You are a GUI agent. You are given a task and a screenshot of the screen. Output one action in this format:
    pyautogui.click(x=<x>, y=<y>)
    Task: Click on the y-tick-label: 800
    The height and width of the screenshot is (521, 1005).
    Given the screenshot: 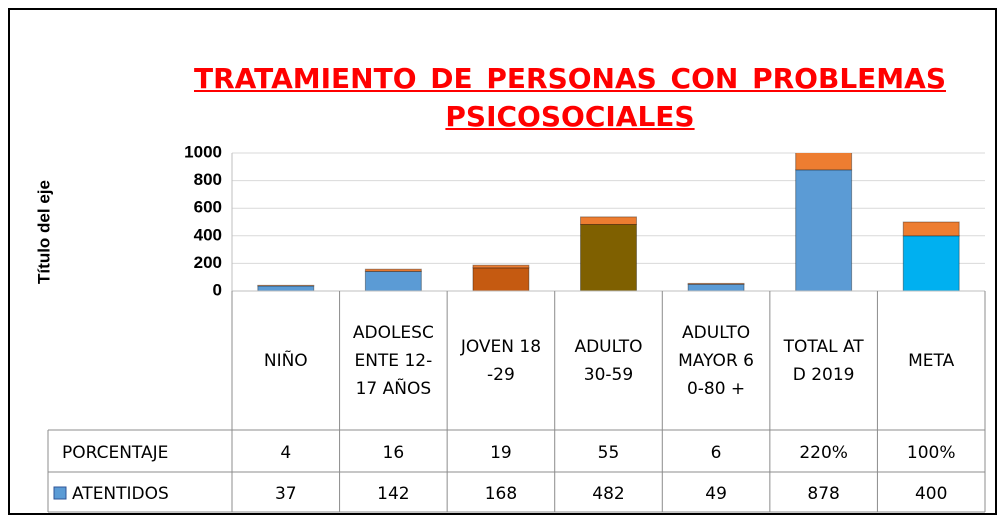 What is the action you would take?
    pyautogui.click(x=208, y=179)
    